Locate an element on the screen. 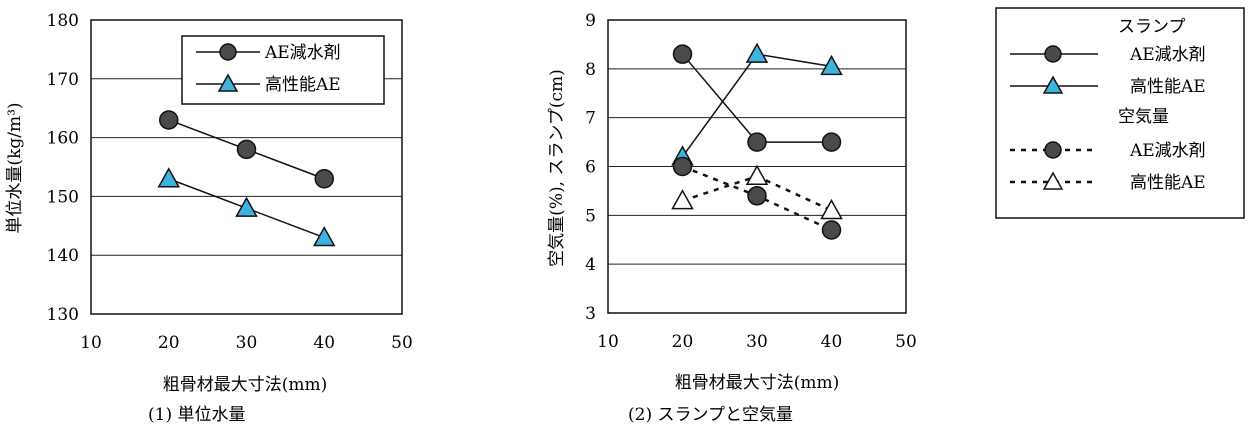 Image resolution: width=1253 pixels, height=430 pixels. chart2-legend-open-triangle-marker is located at coordinates (1053, 180).